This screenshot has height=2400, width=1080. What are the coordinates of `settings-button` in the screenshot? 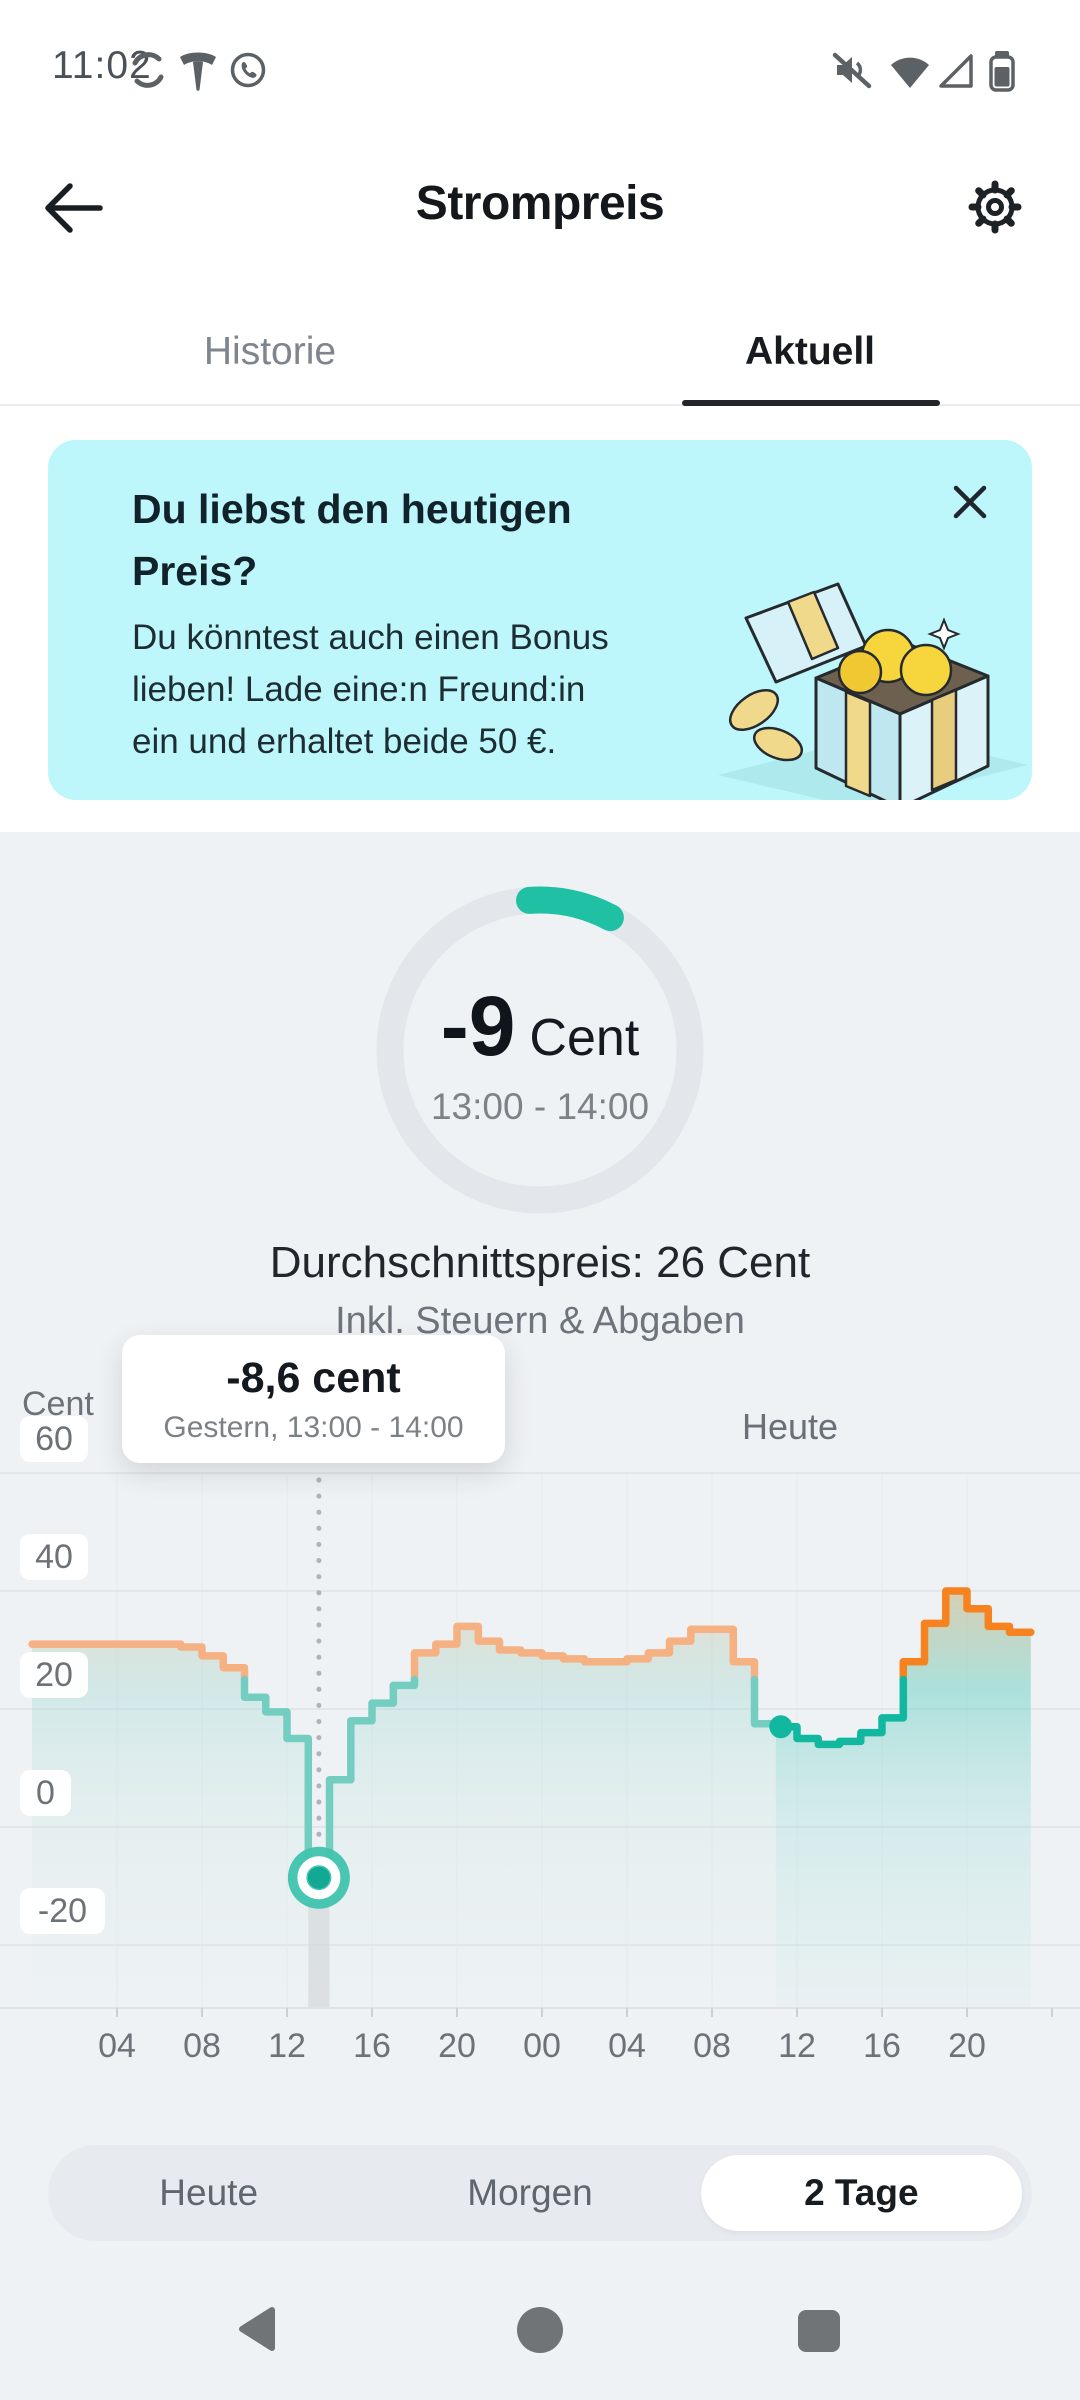 It's located at (995, 207).